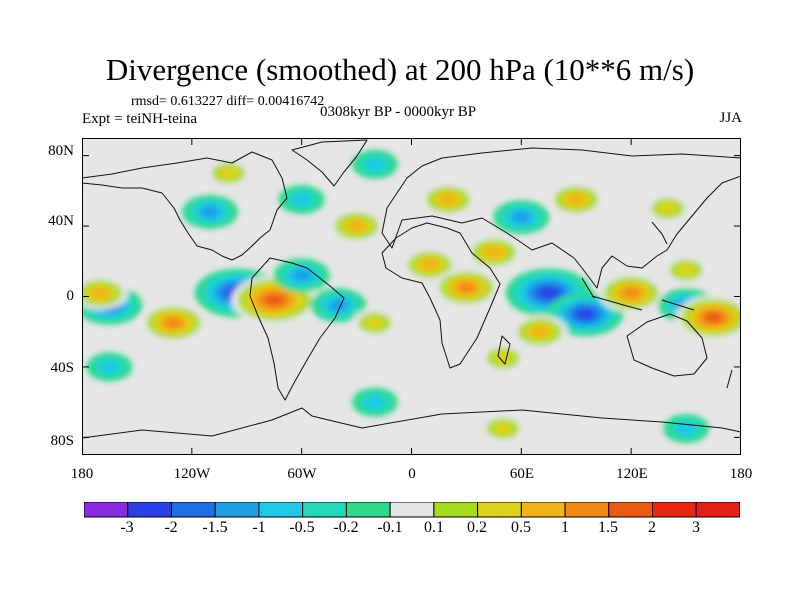 Image resolution: width=800 pixels, height=600 pixels. I want to click on lat-label-40s: 40S, so click(62, 368).